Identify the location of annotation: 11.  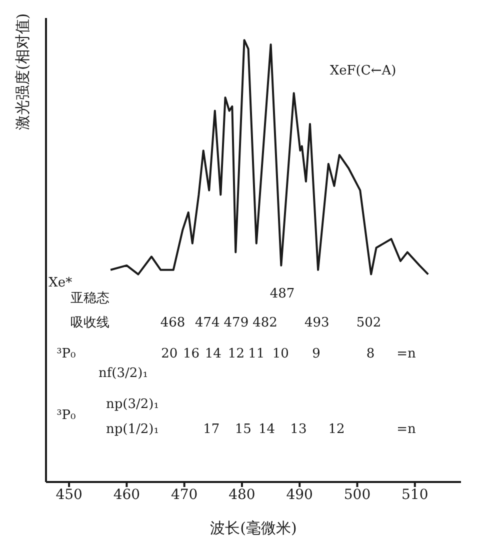
(256, 354).